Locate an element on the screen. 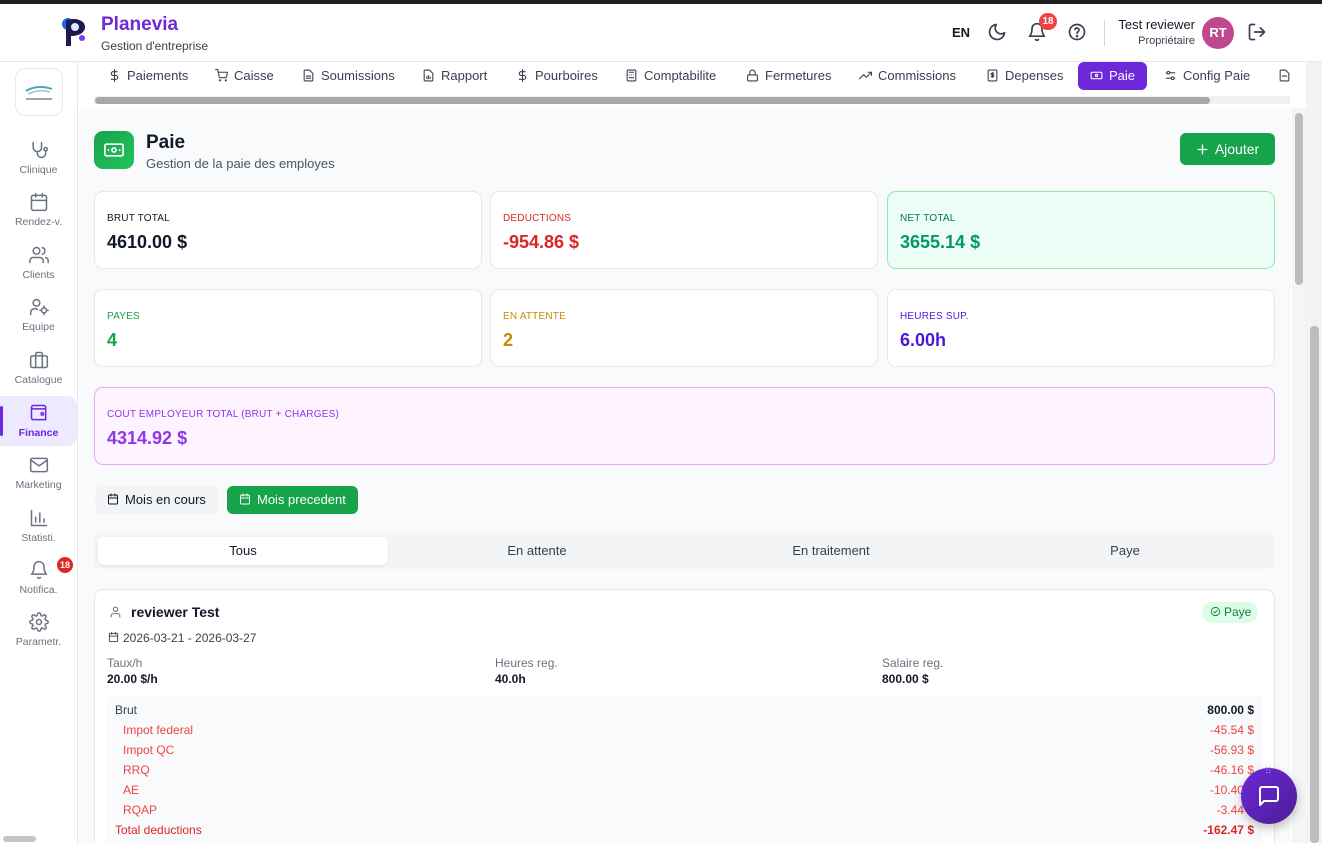 The height and width of the screenshot is (843, 1322). receipt-icon is located at coordinates (992, 75).